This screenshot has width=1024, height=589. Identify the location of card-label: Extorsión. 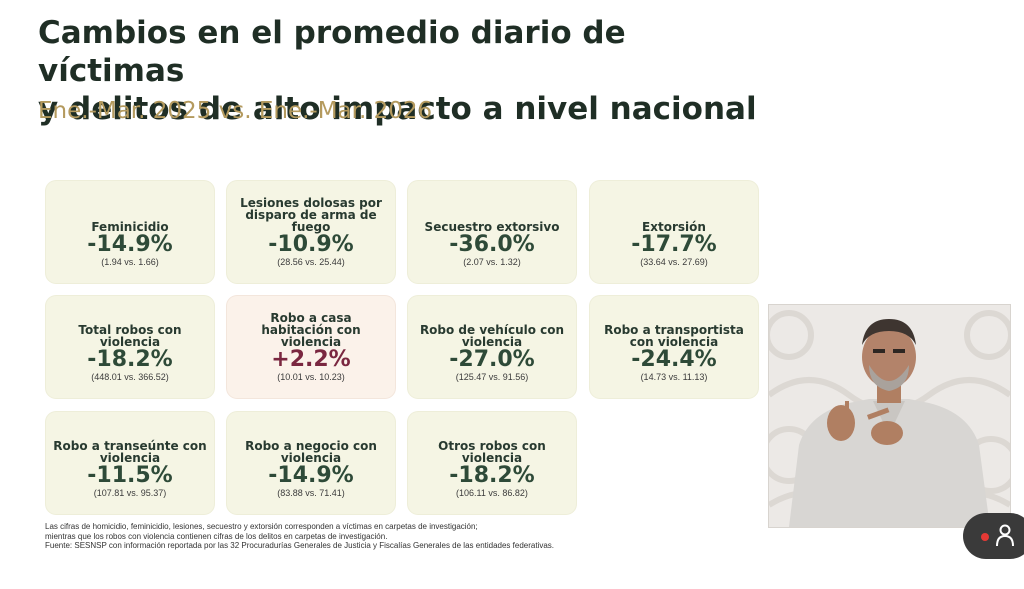
(674, 227).